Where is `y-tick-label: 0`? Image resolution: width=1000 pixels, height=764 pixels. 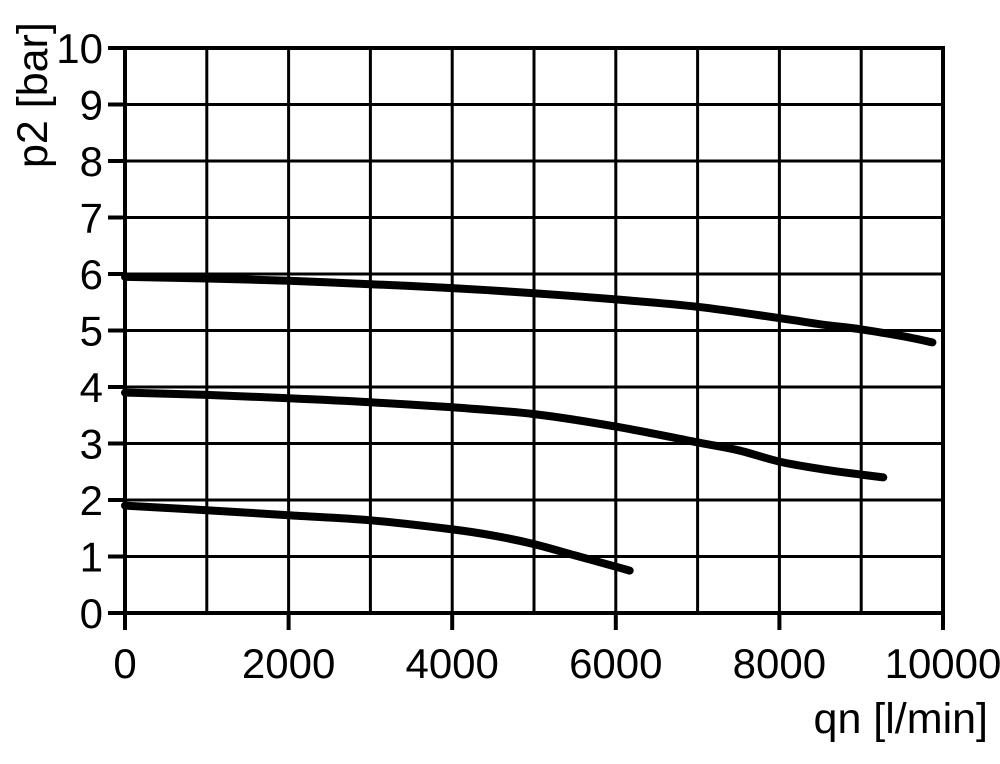
y-tick-label: 0 is located at coordinates (91, 613).